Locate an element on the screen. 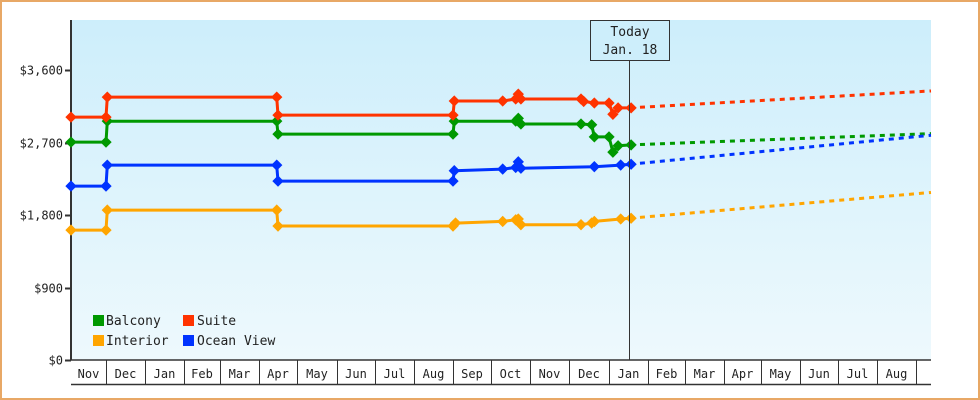 The image size is (980, 400). today-marker: Today Jan. 18 is located at coordinates (630, 190).